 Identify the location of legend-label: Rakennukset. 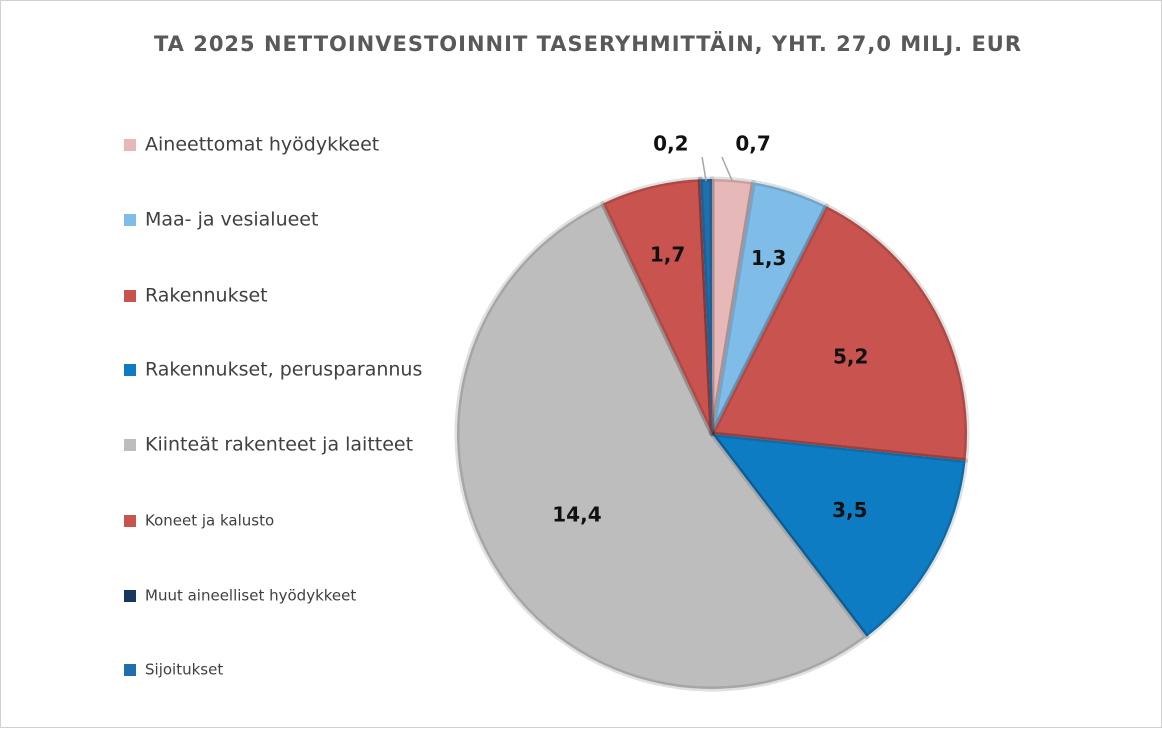
(206, 296).